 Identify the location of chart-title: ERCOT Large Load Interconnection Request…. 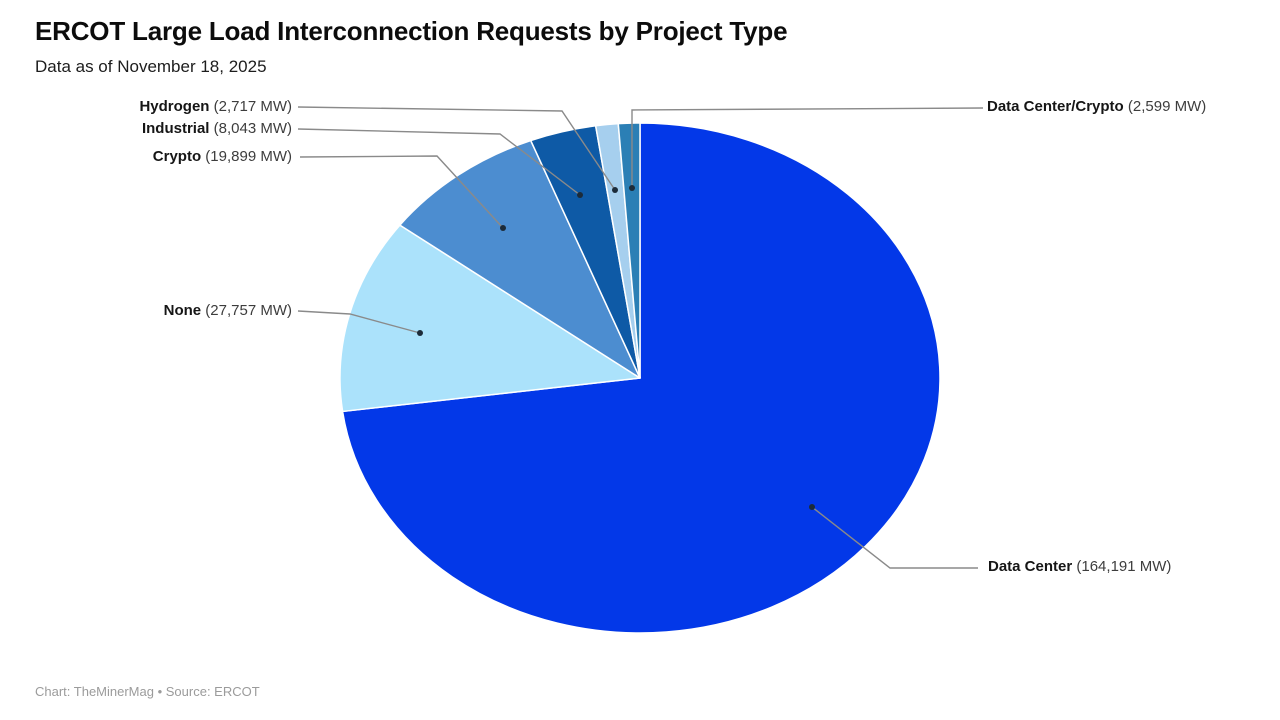
(411, 31).